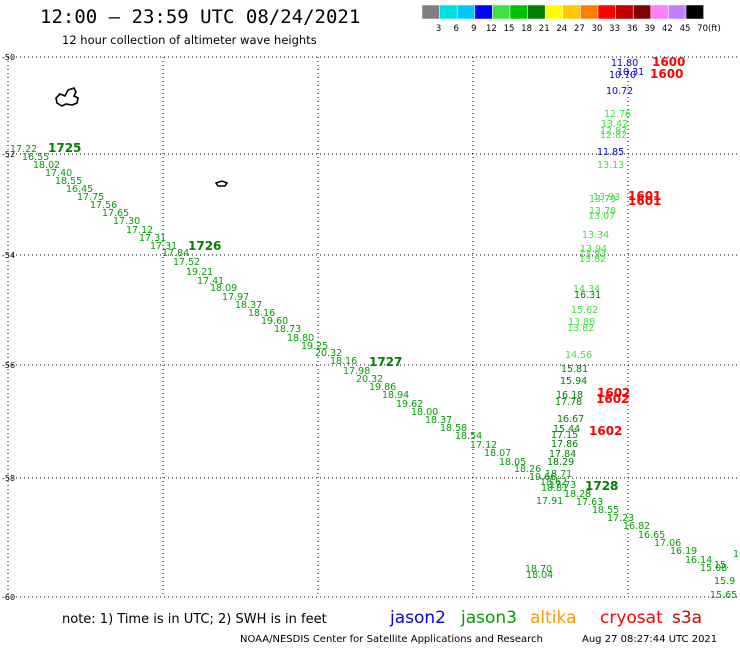 The height and width of the screenshot is (650, 740). I want to click on colorbar-tick: 24, so click(561, 29).